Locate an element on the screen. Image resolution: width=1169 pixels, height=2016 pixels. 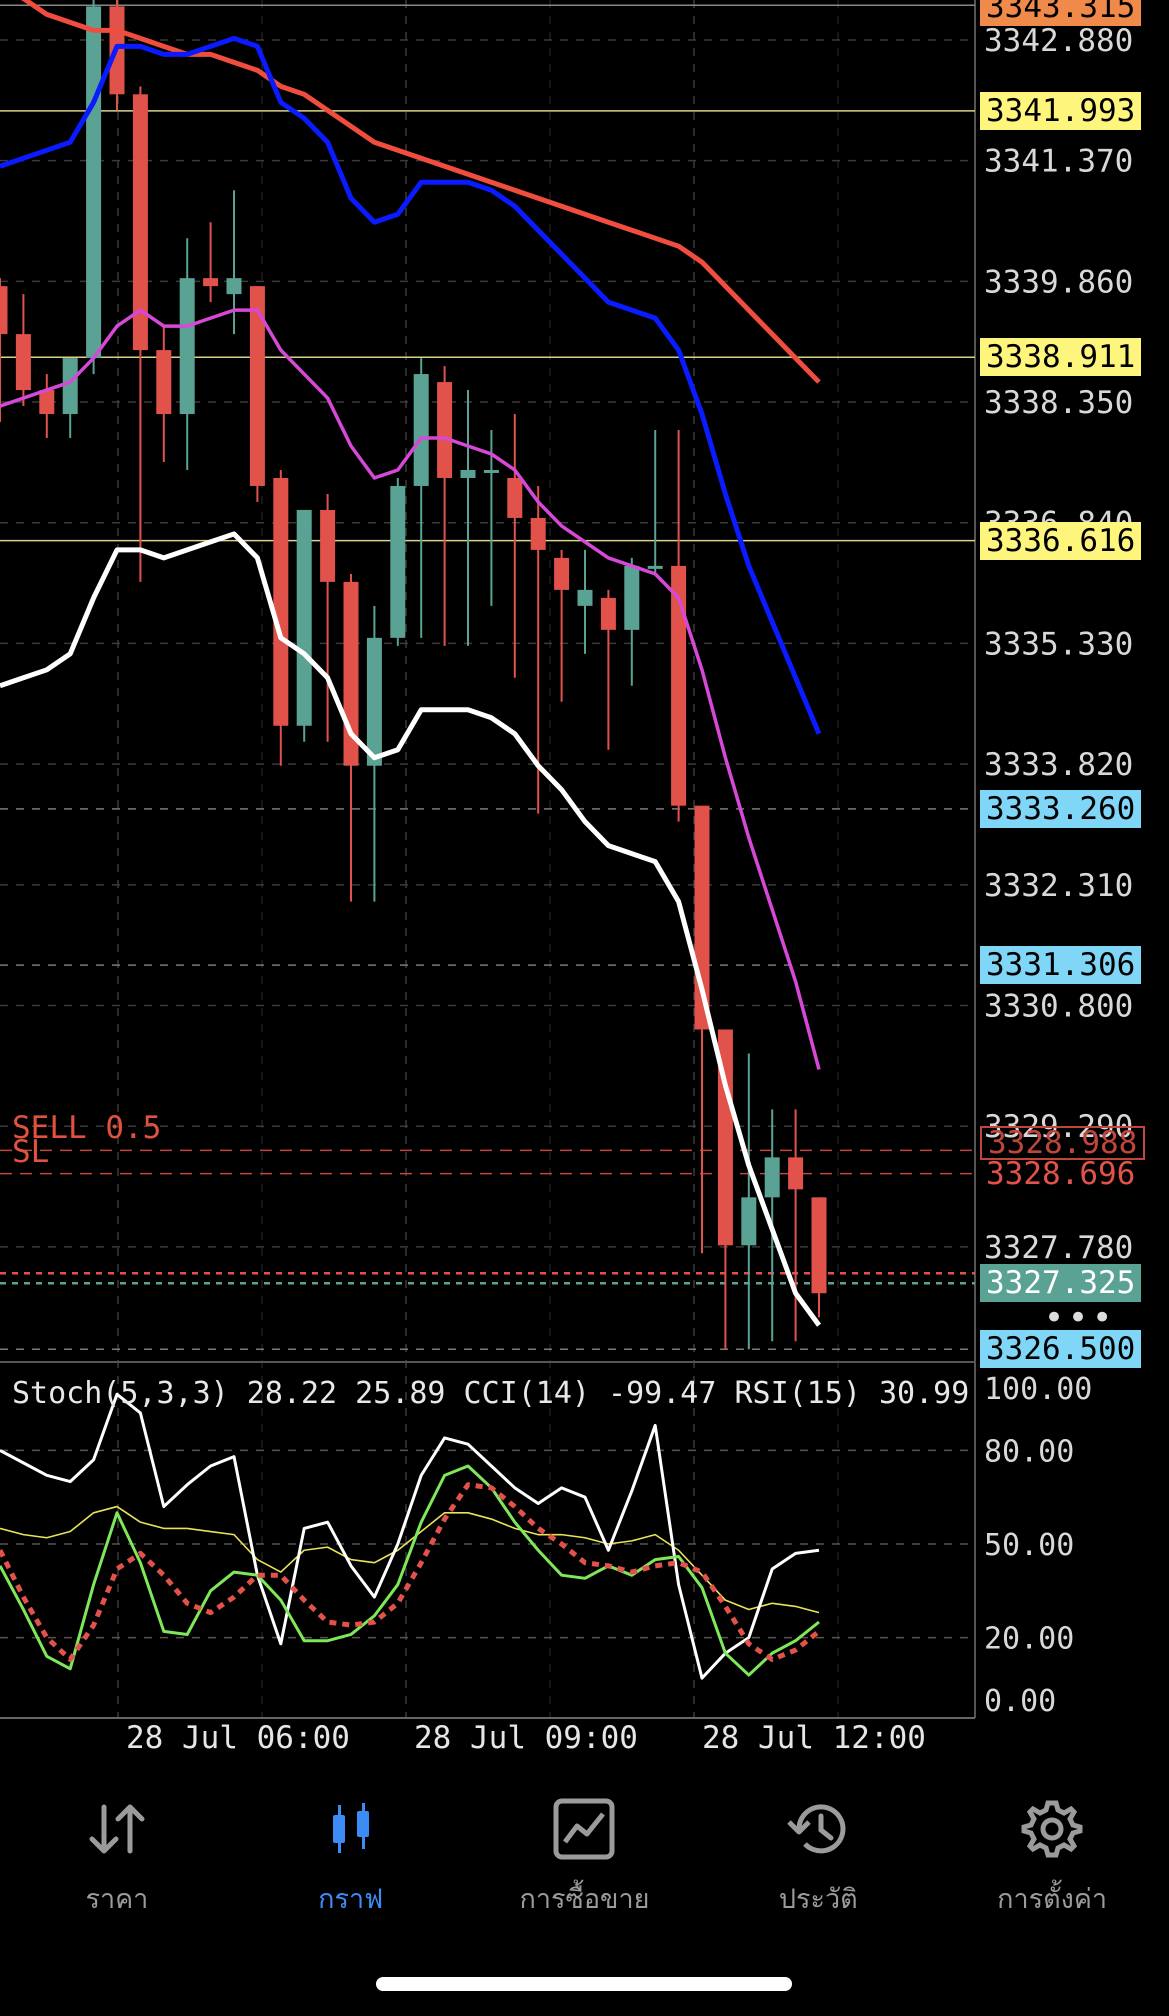
cci-line is located at coordinates (410, 1536).